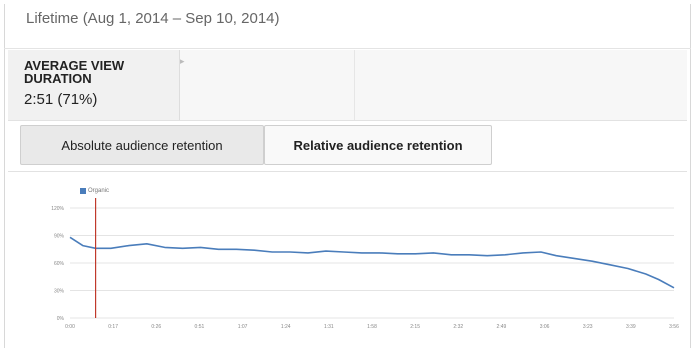 Image resolution: width=695 pixels, height=348 pixels. I want to click on date-range-label: Lifetime (Aug 1, 2014 – Sep 10, 2014), so click(153, 18).